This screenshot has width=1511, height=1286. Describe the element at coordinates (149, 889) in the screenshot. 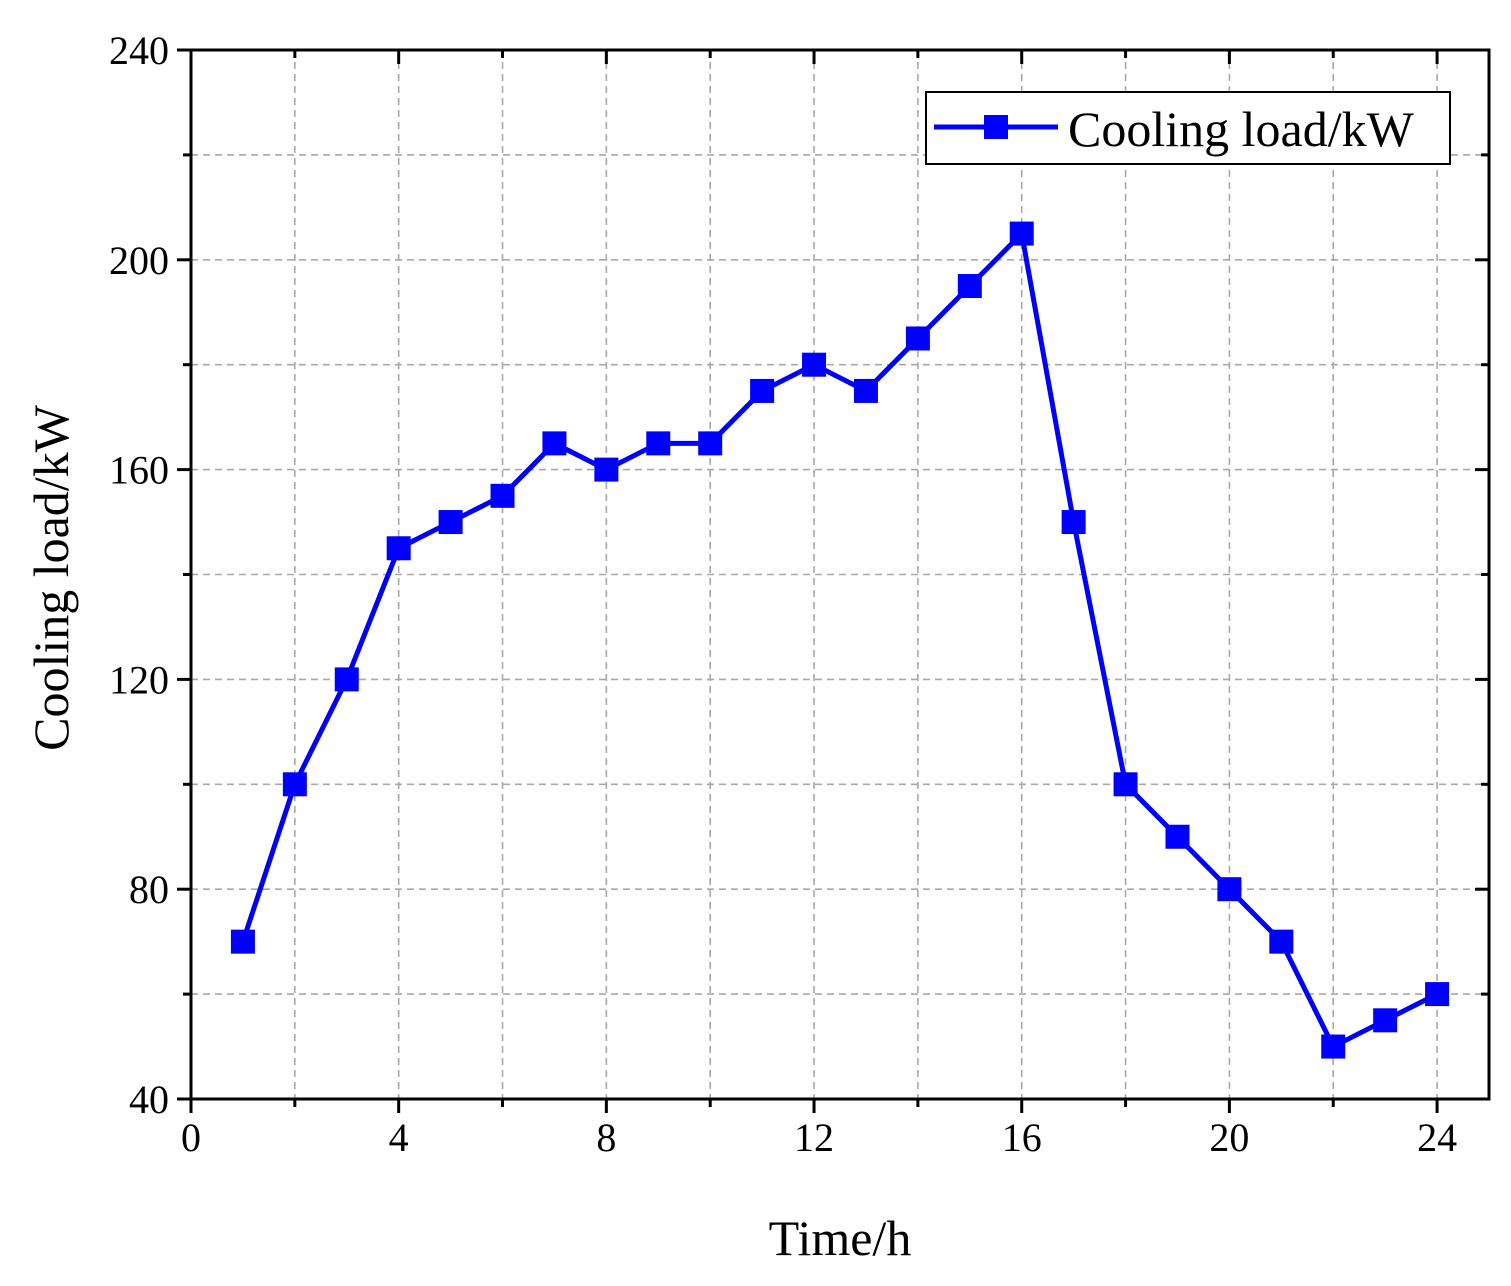

I see `y-tick-label: 80` at that location.